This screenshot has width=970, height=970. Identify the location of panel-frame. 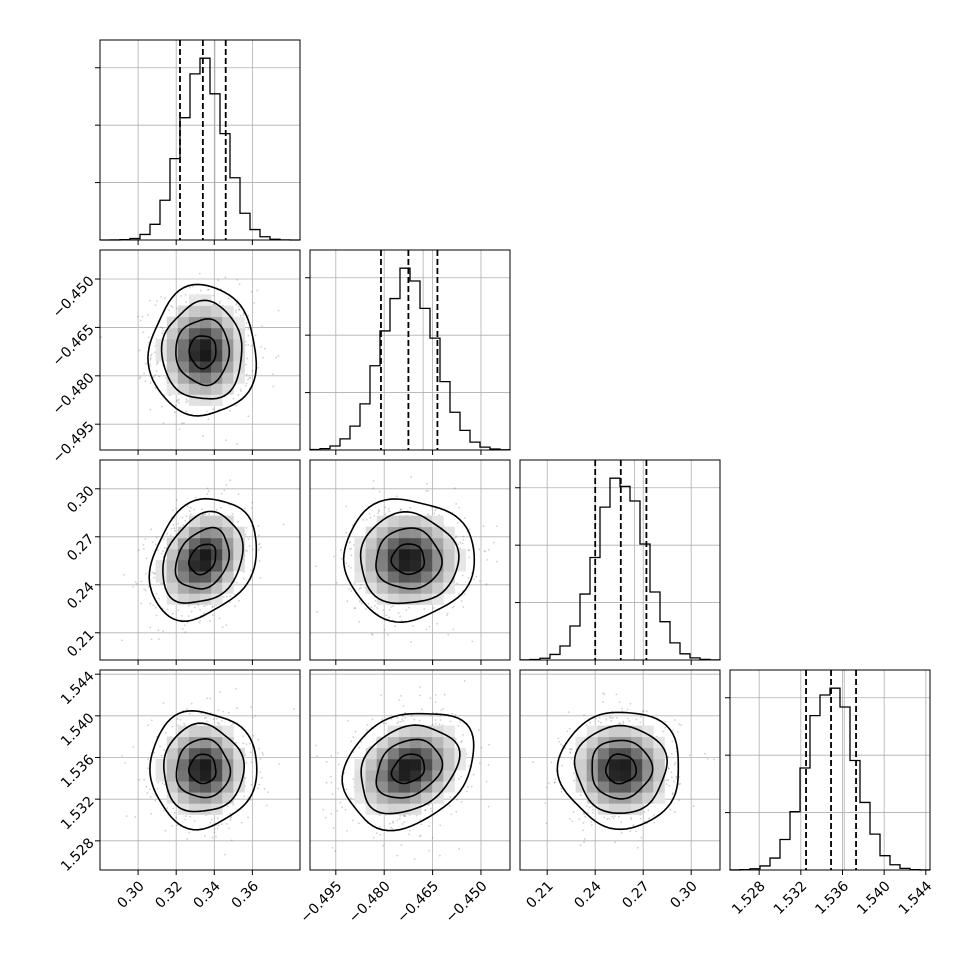
(410, 560).